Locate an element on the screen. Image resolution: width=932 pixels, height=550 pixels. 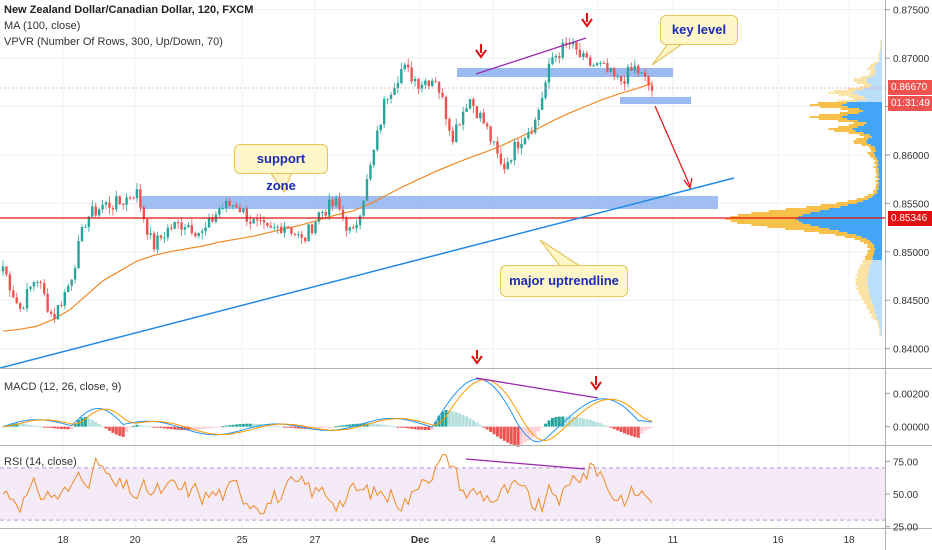
support-zone-callout: support zone is located at coordinates (281, 168).